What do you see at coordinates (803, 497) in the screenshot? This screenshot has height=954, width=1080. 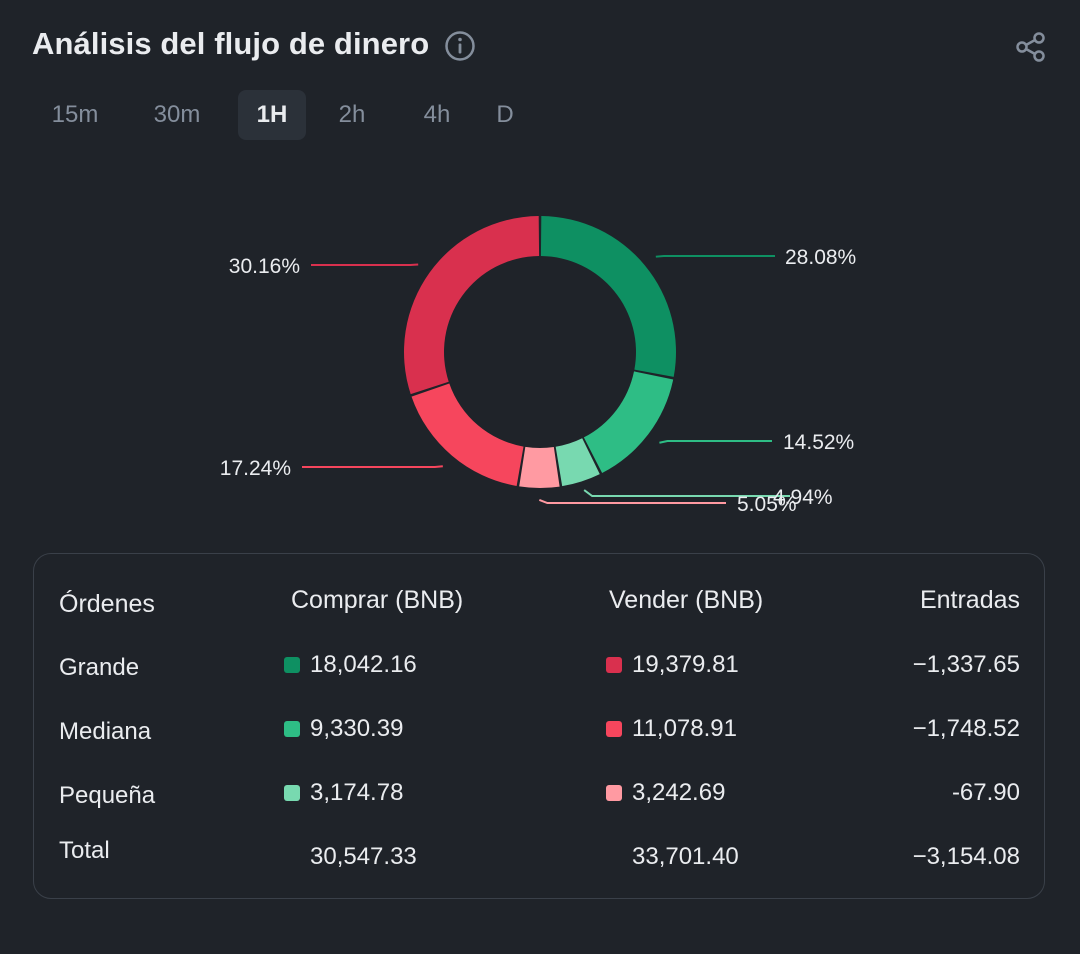 I see `slice-label-2: 4.94%` at bounding box center [803, 497].